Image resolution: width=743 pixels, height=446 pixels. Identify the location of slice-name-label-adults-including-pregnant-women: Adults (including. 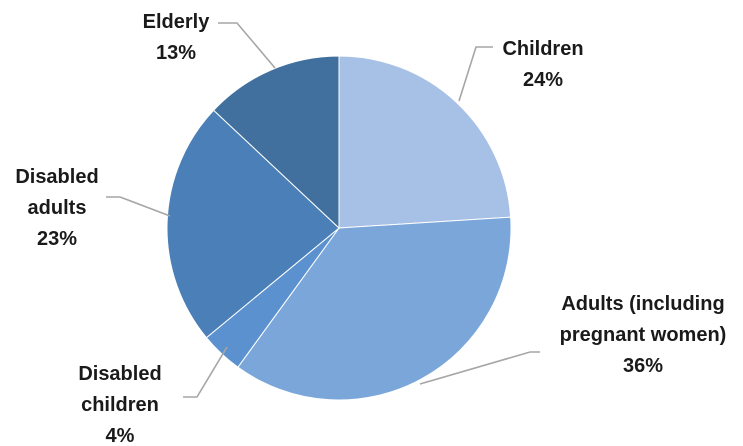
(642, 304).